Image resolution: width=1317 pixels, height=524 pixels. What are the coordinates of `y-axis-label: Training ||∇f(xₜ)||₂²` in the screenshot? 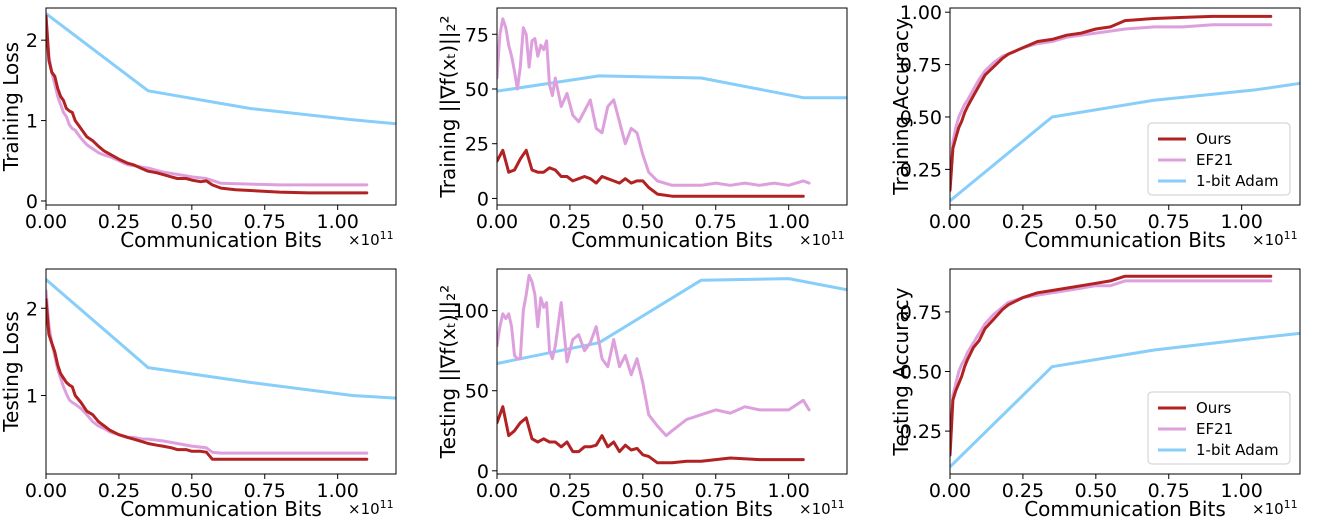 It's located at (448, 106).